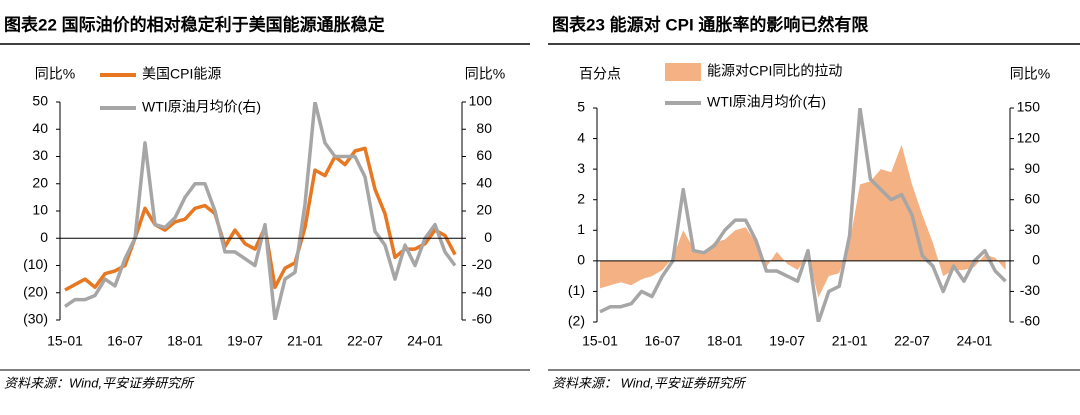  I want to click on legend-label: 能源对CPI同比的拉动, so click(774, 71).